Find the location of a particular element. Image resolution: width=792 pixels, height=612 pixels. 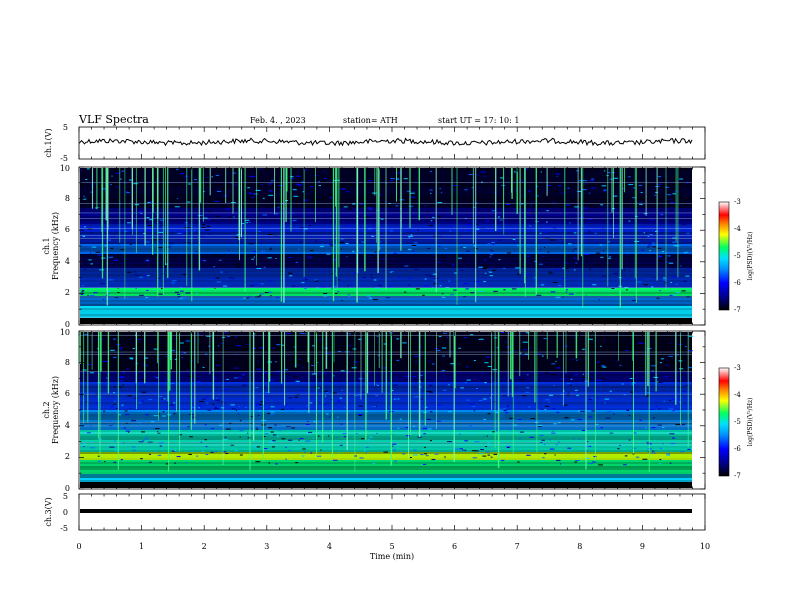

ch1-colorbar: -3 -4 -5 -6 -7 log(PSD)(V²/Hz) is located at coordinates (736, 256).